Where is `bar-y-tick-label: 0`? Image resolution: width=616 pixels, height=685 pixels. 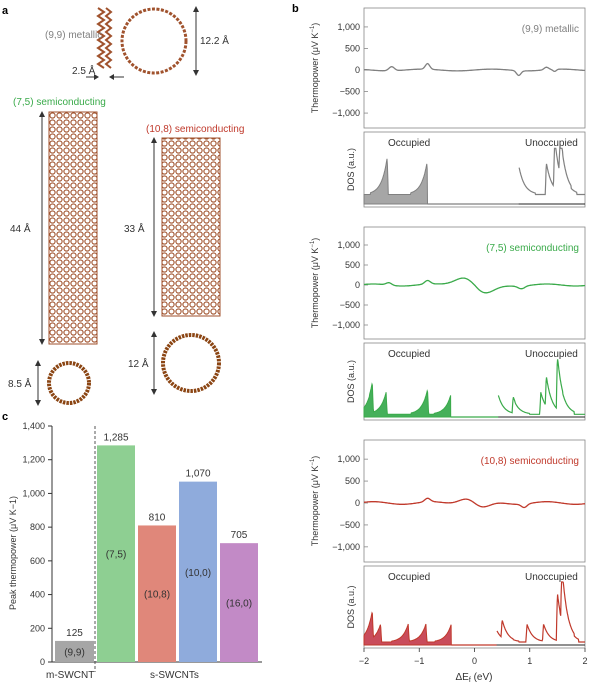 bar-y-tick-label: 0 is located at coordinates (42, 662).